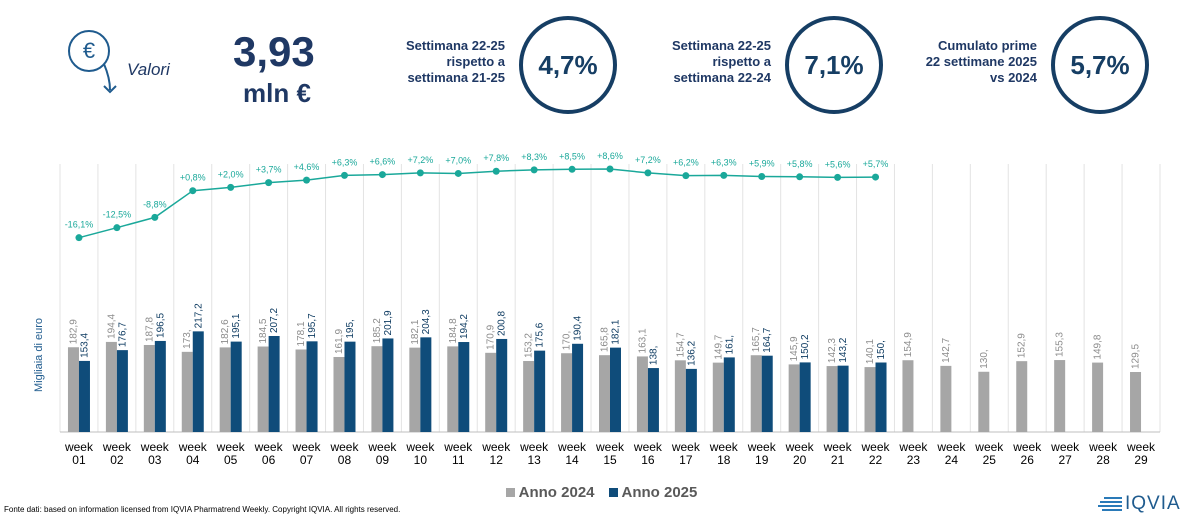  Describe the element at coordinates (680, 344) in the screenshot. I see `bar-value-label: 154,7` at that location.